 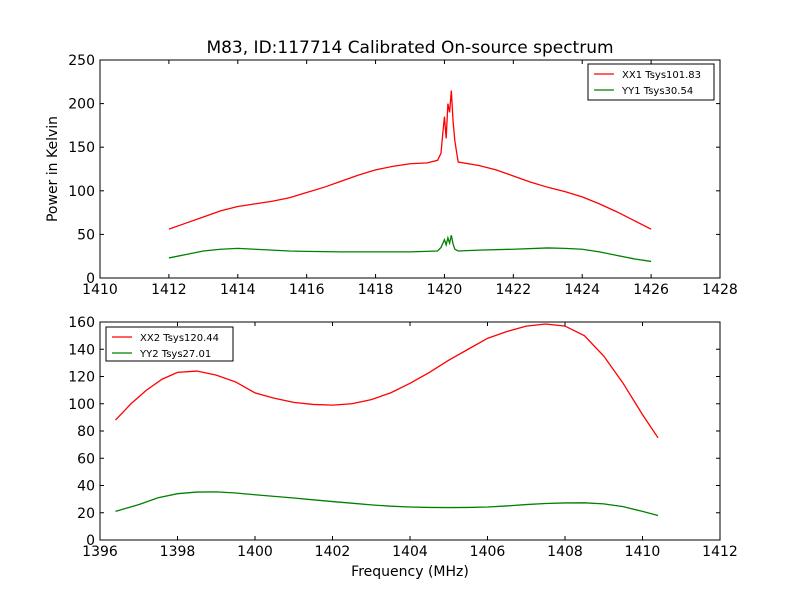 I want to click on bottom-xlabel: Frequency (MHz), so click(x=410, y=572).